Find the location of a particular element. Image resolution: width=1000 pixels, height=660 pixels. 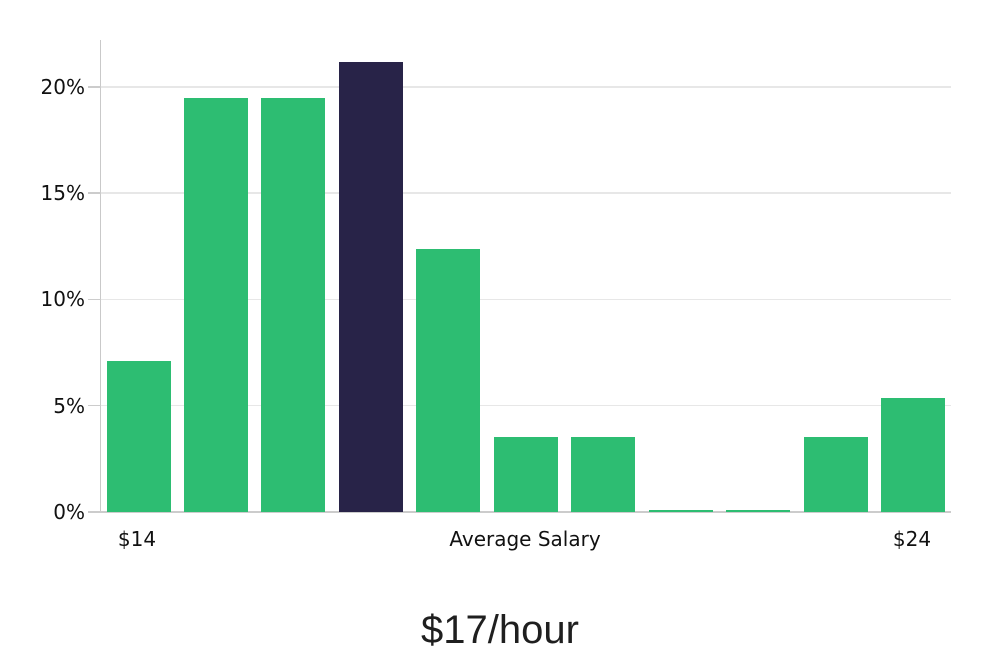

gridline-15% is located at coordinates (526, 193).